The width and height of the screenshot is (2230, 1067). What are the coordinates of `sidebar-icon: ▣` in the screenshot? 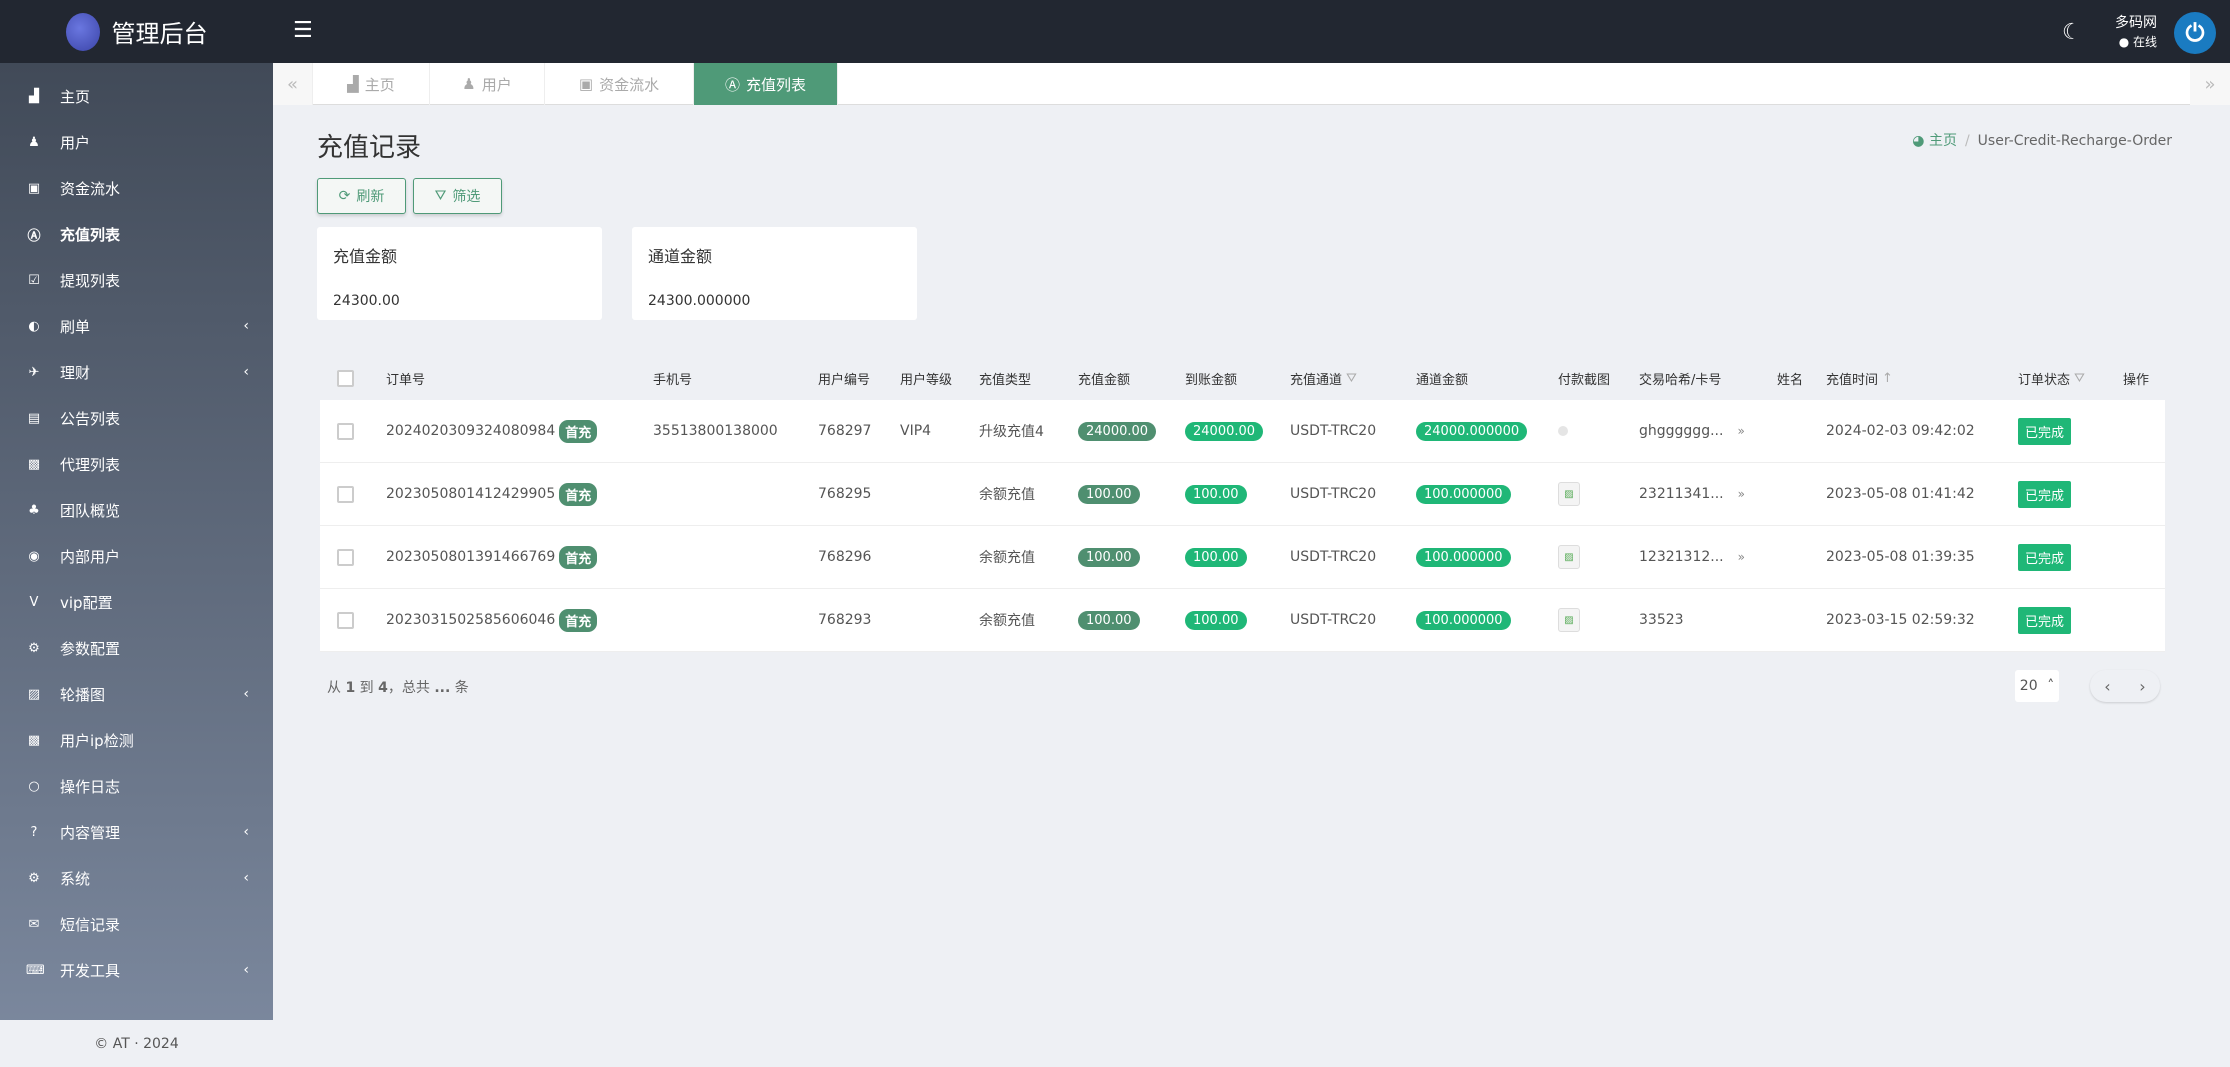 It's located at (34, 188).